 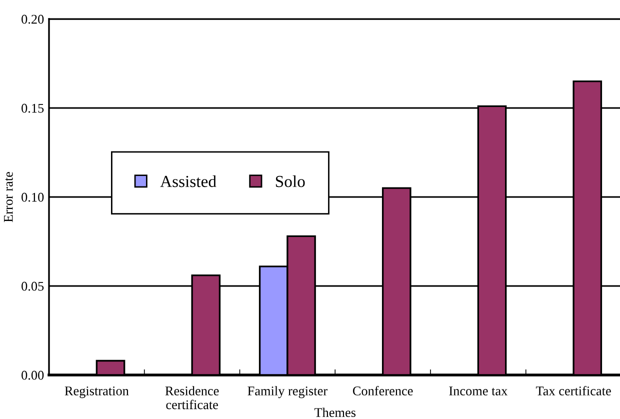 I want to click on y-axis-title: Error rate, so click(x=8, y=197).